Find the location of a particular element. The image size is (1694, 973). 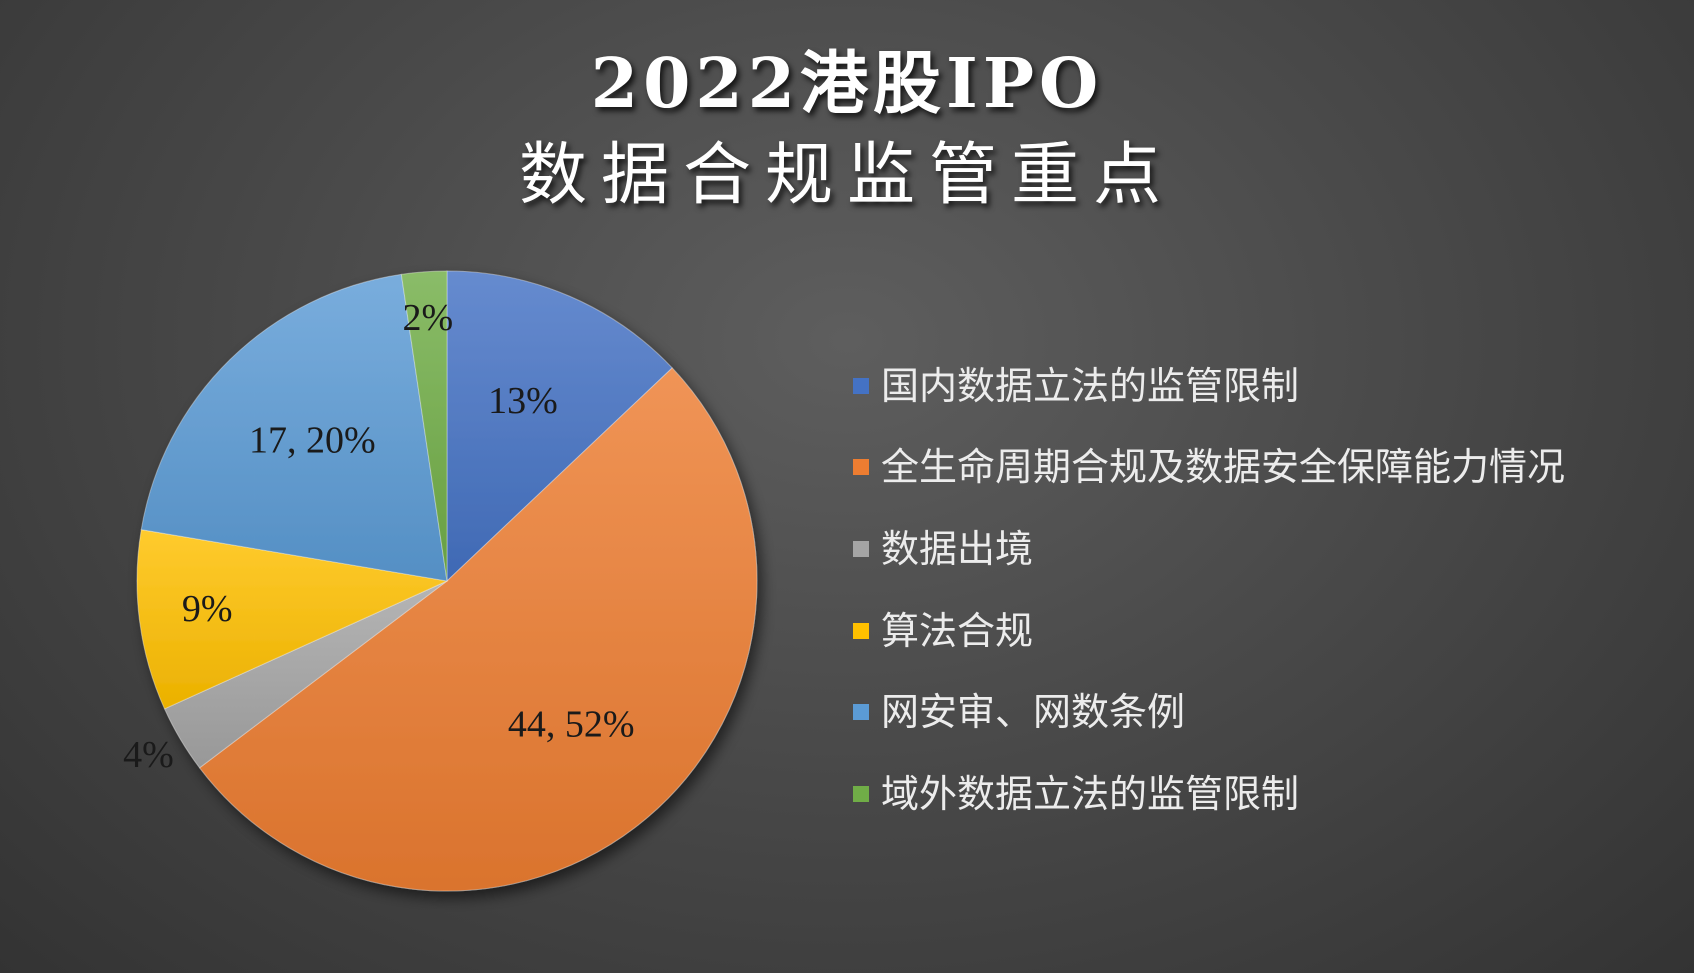

legend-item: 数据出境 is located at coordinates (1209, 549).